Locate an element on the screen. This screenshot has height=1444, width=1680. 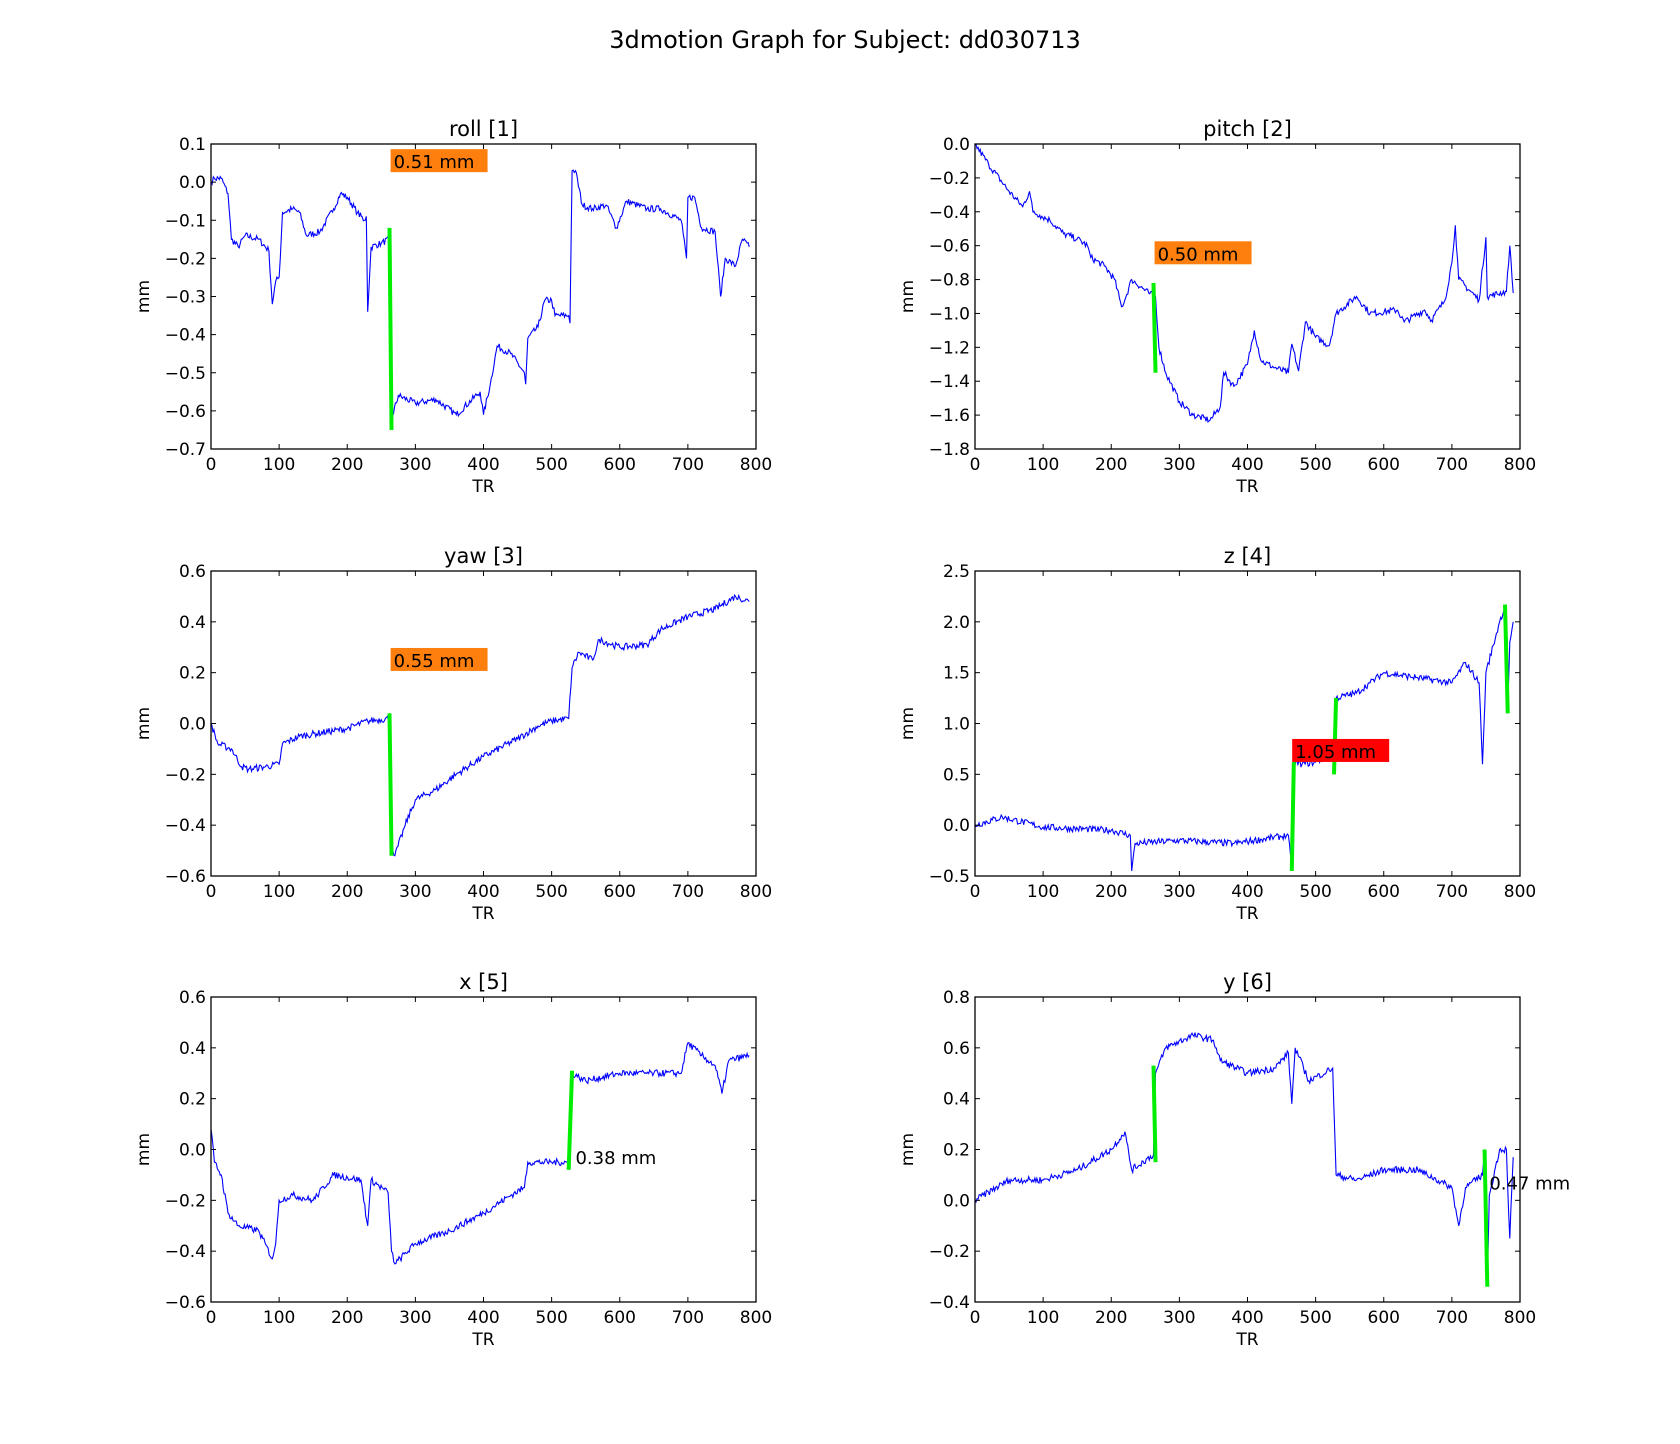
y-tick-label: −0.7 is located at coordinates (185, 450).